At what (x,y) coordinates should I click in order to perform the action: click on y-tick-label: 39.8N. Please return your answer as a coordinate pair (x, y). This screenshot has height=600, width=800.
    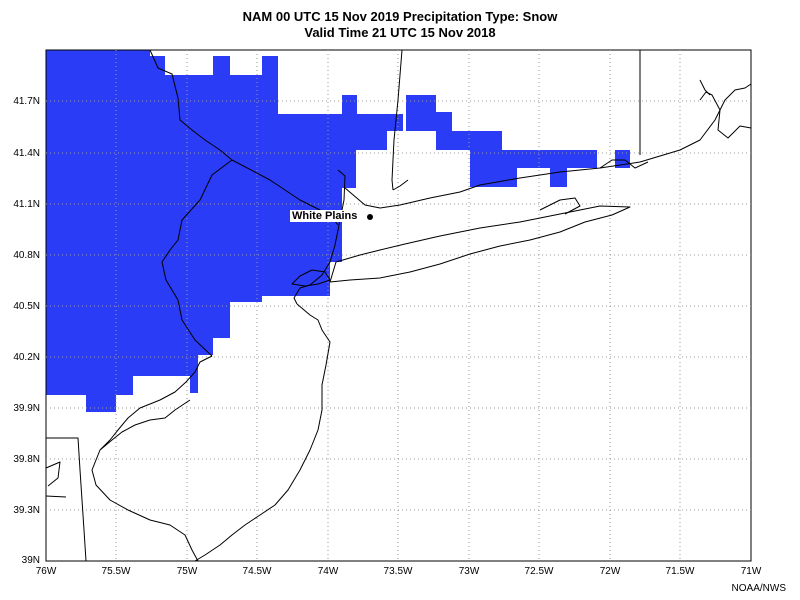
    Looking at the image, I should click on (26, 459).